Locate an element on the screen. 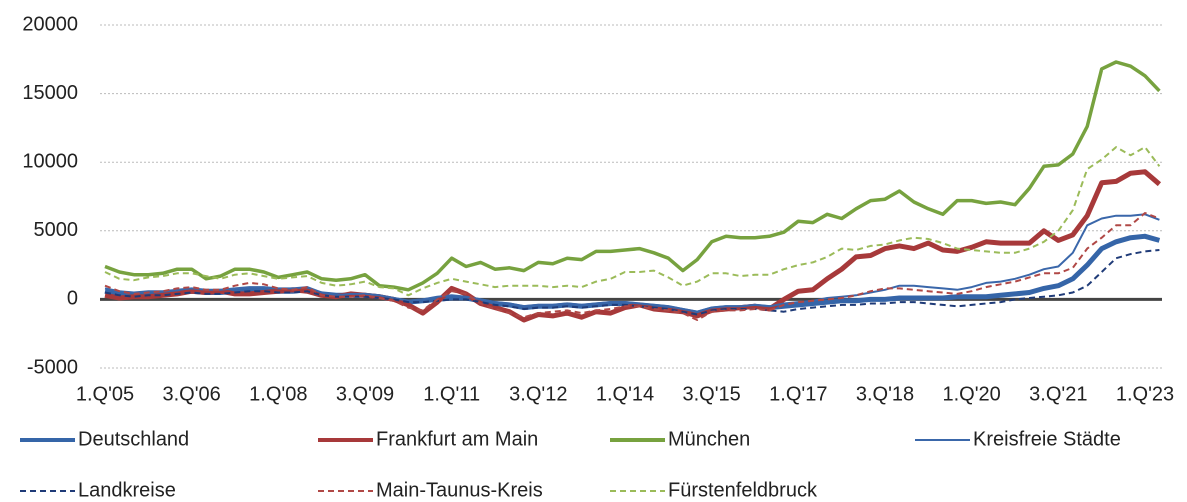  legend-label: München is located at coordinates (709, 439).